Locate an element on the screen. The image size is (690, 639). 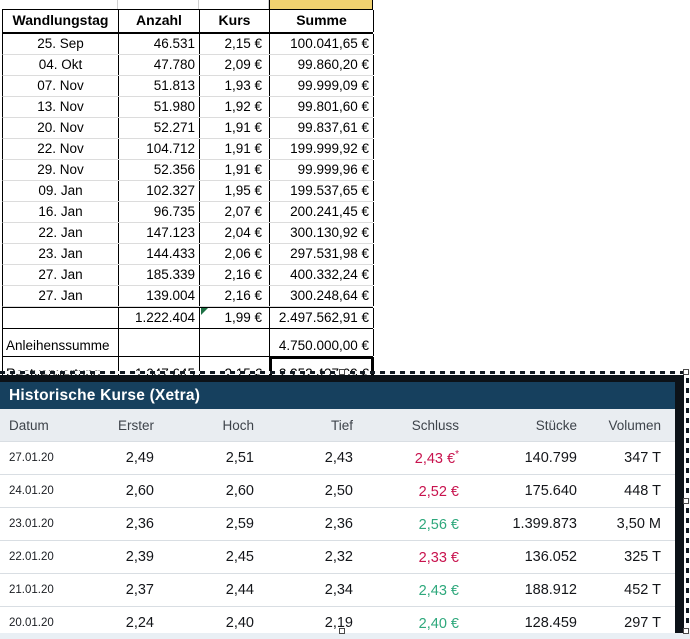
cell-kurs: 2,06 € is located at coordinates (235, 254).